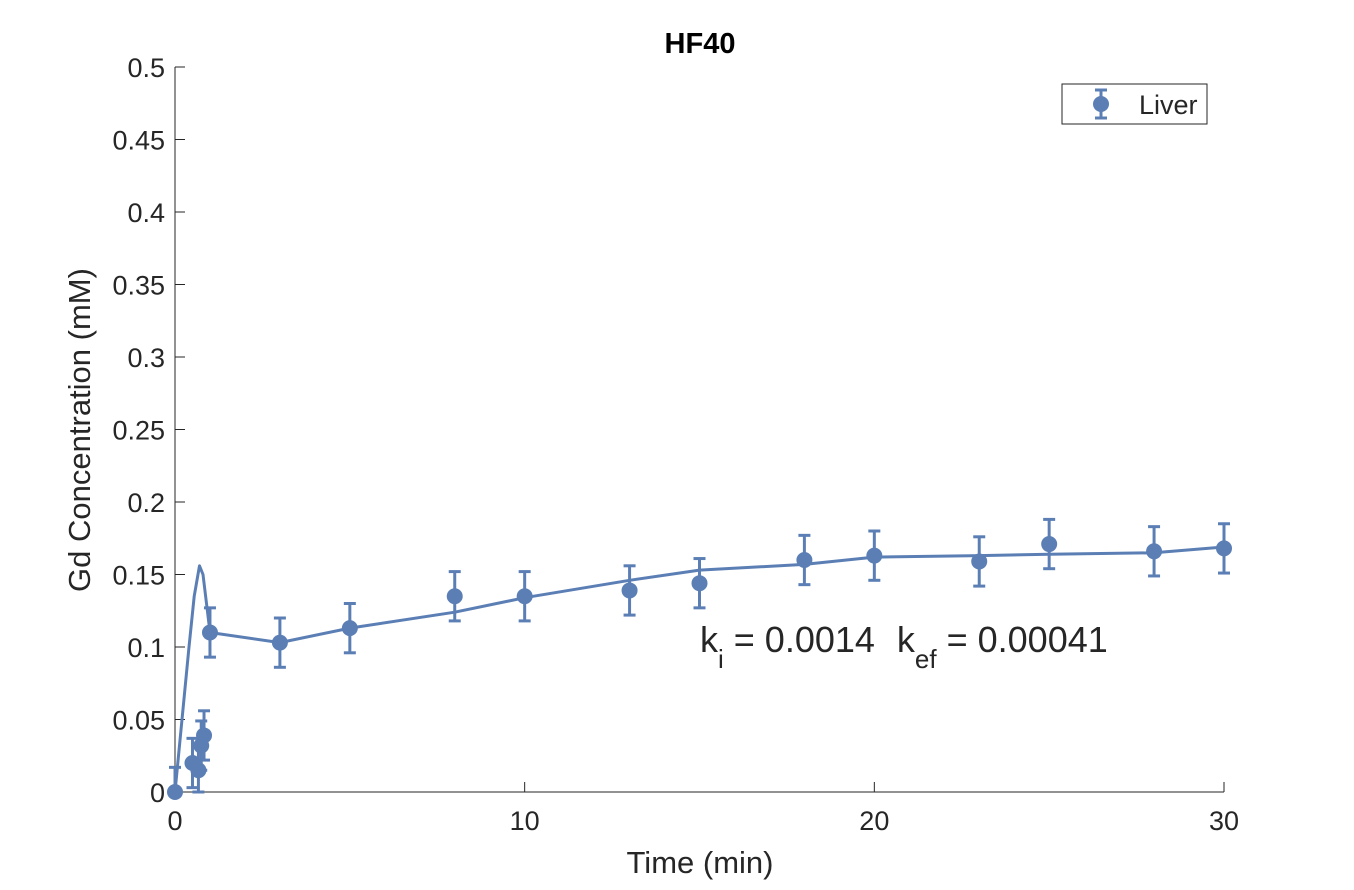 The image size is (1354, 890). What do you see at coordinates (146, 503) in the screenshot?
I see `y-tick-label-4: 0.2` at bounding box center [146, 503].